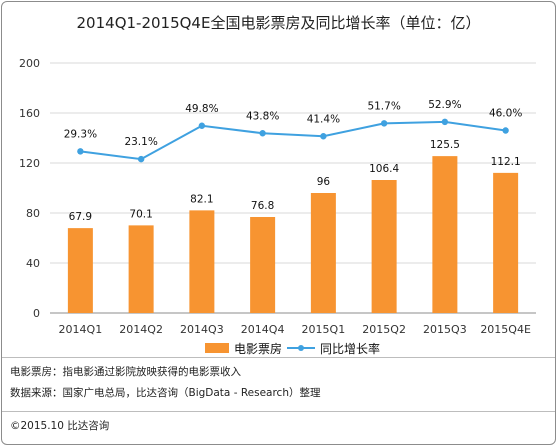  I want to click on growth-rate-label: 52.9%, so click(444, 105).